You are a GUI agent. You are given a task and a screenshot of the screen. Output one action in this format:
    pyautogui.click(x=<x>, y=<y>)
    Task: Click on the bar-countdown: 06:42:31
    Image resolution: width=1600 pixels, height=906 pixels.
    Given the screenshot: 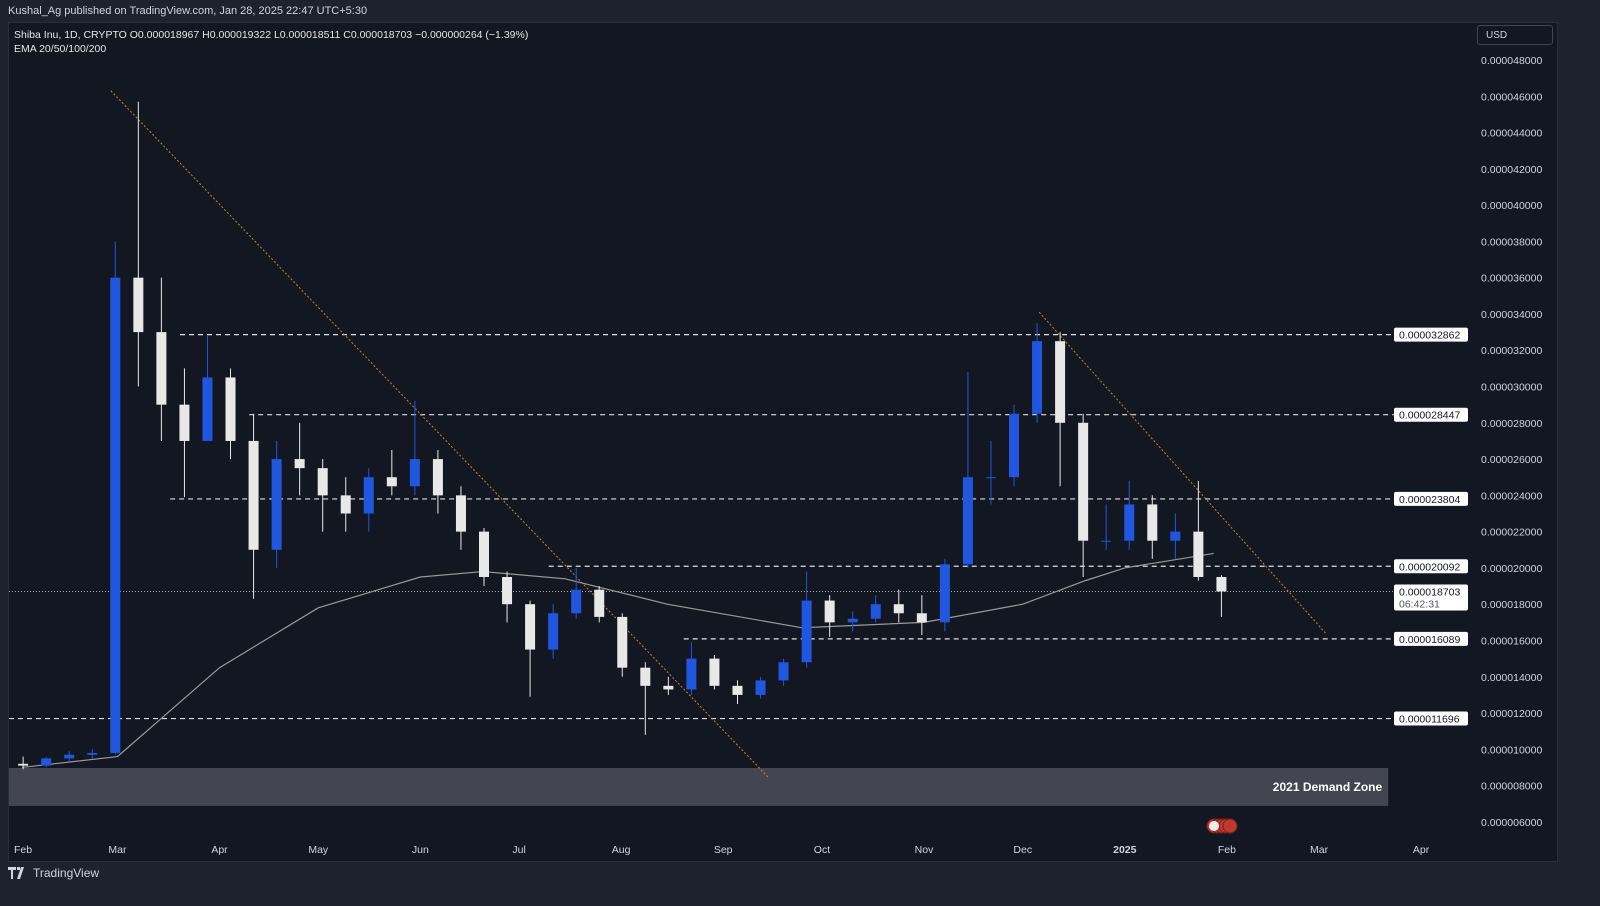 What is the action you would take?
    pyautogui.click(x=1419, y=604)
    